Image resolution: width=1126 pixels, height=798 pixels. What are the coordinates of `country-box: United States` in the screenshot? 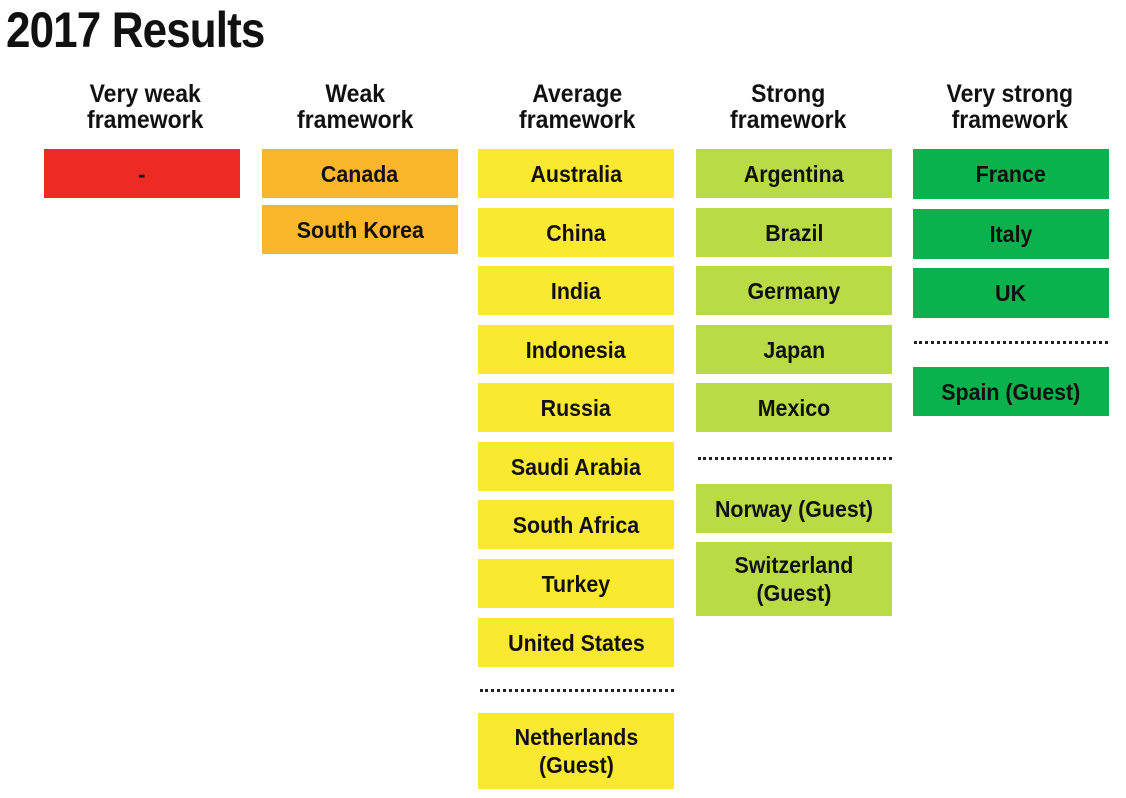 It's located at (576, 642).